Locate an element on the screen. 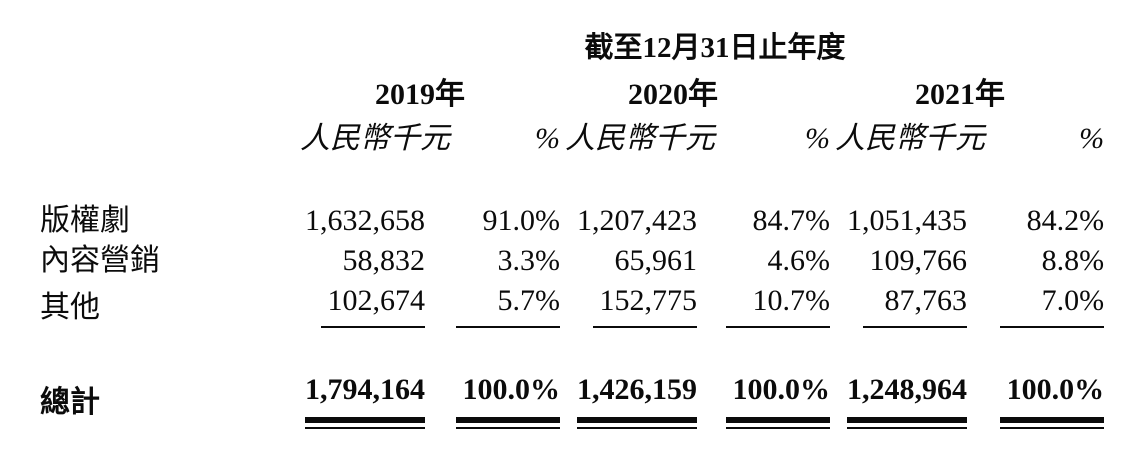 The image size is (1126, 470). total-amount-cell-2021: 1,248,964 is located at coordinates (898, 378).